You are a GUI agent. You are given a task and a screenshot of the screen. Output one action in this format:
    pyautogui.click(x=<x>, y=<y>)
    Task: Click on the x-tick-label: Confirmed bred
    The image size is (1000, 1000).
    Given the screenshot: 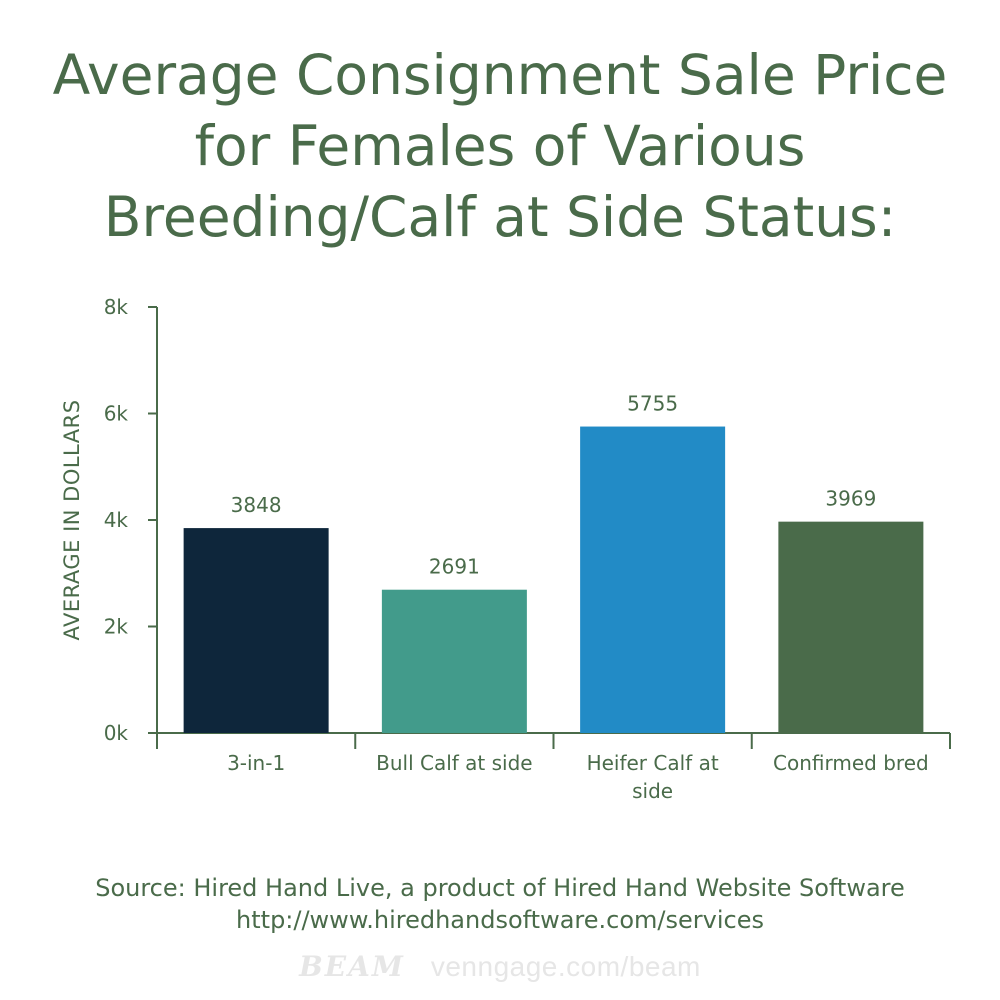 What is the action you would take?
    pyautogui.click(x=851, y=763)
    